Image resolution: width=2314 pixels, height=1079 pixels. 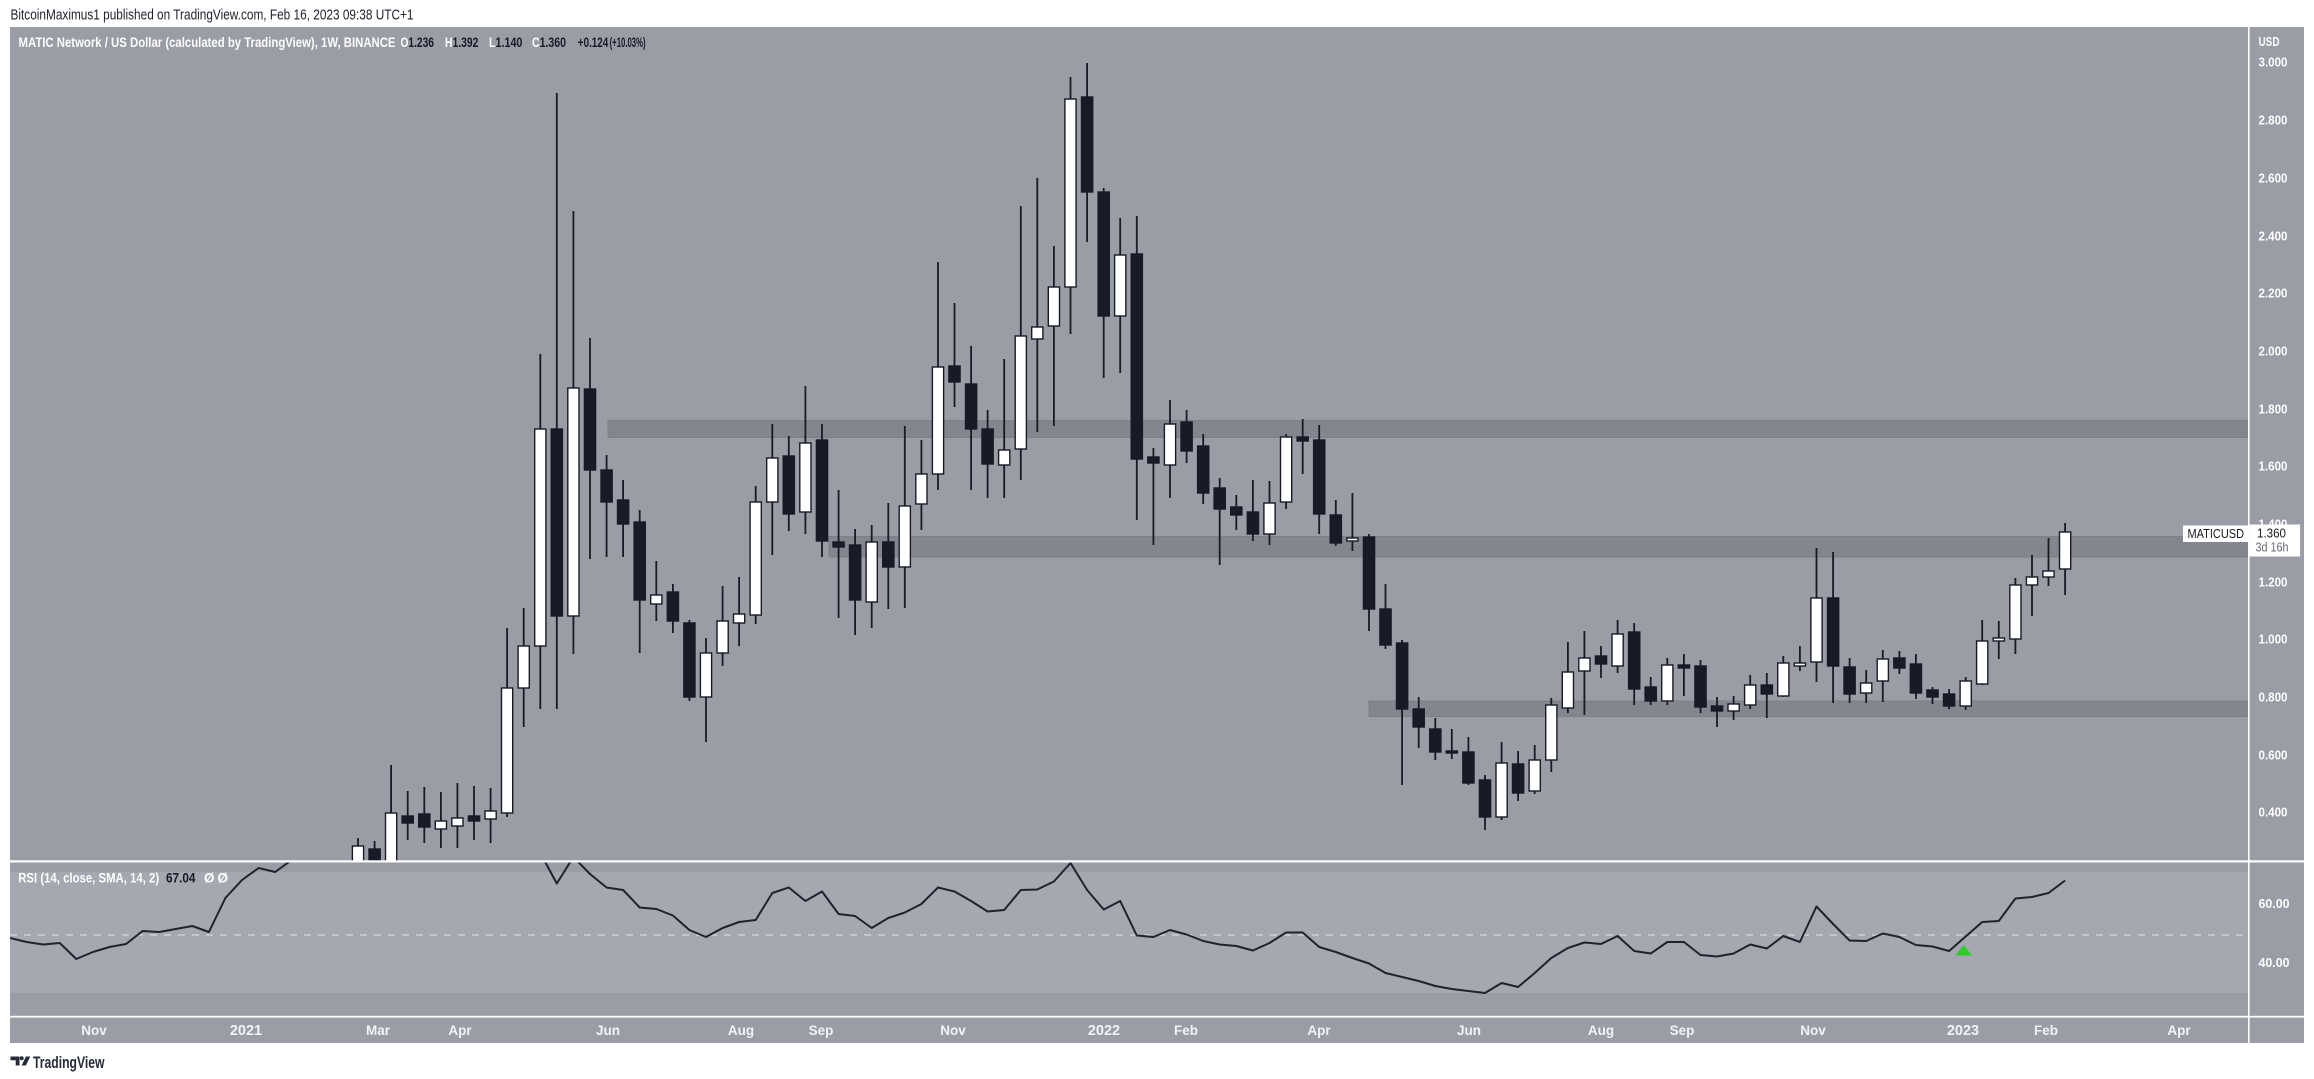 I want to click on svg-text: 2.200, so click(x=2273, y=293).